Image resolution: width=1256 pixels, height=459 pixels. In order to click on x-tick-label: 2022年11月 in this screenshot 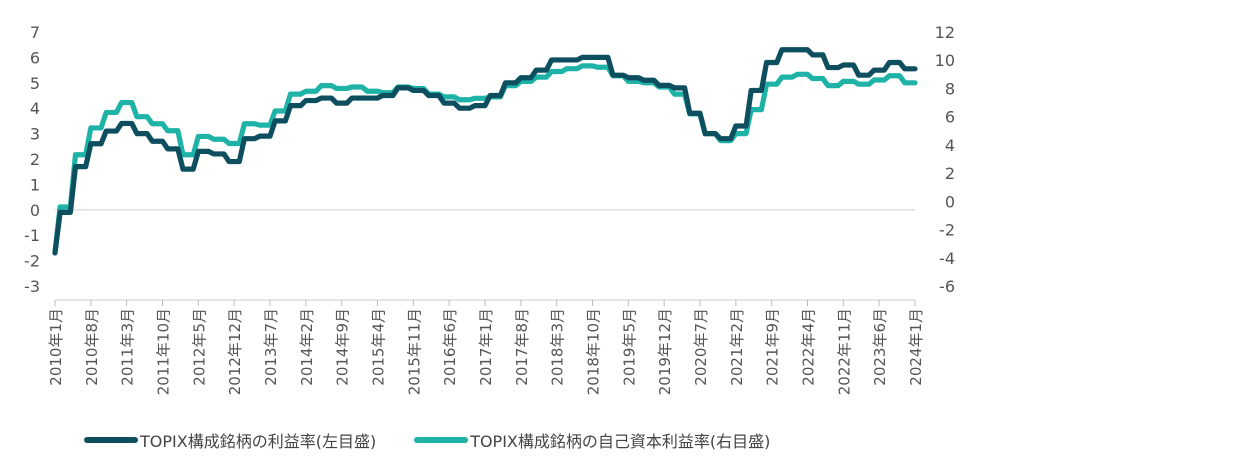, I will do `click(844, 351)`.